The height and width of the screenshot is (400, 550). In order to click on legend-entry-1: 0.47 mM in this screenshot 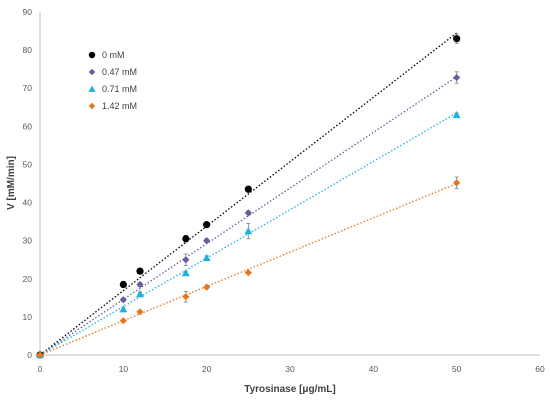, I will do `click(112, 72)`.